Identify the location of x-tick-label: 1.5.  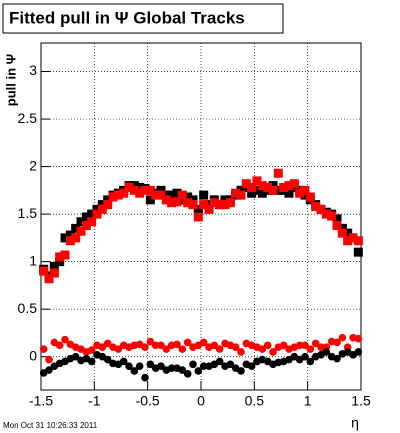
(361, 401).